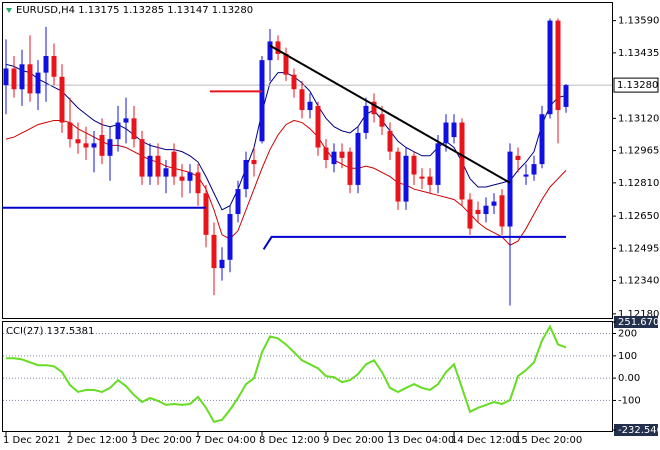  What do you see at coordinates (627, 334) in the screenshot?
I see `y-tick-label: 200` at bounding box center [627, 334].